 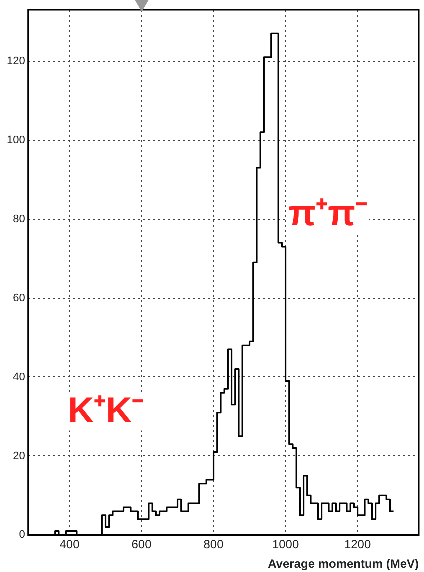 What do you see at coordinates (142, 545) in the screenshot?
I see `x-tick-label: 600` at bounding box center [142, 545].